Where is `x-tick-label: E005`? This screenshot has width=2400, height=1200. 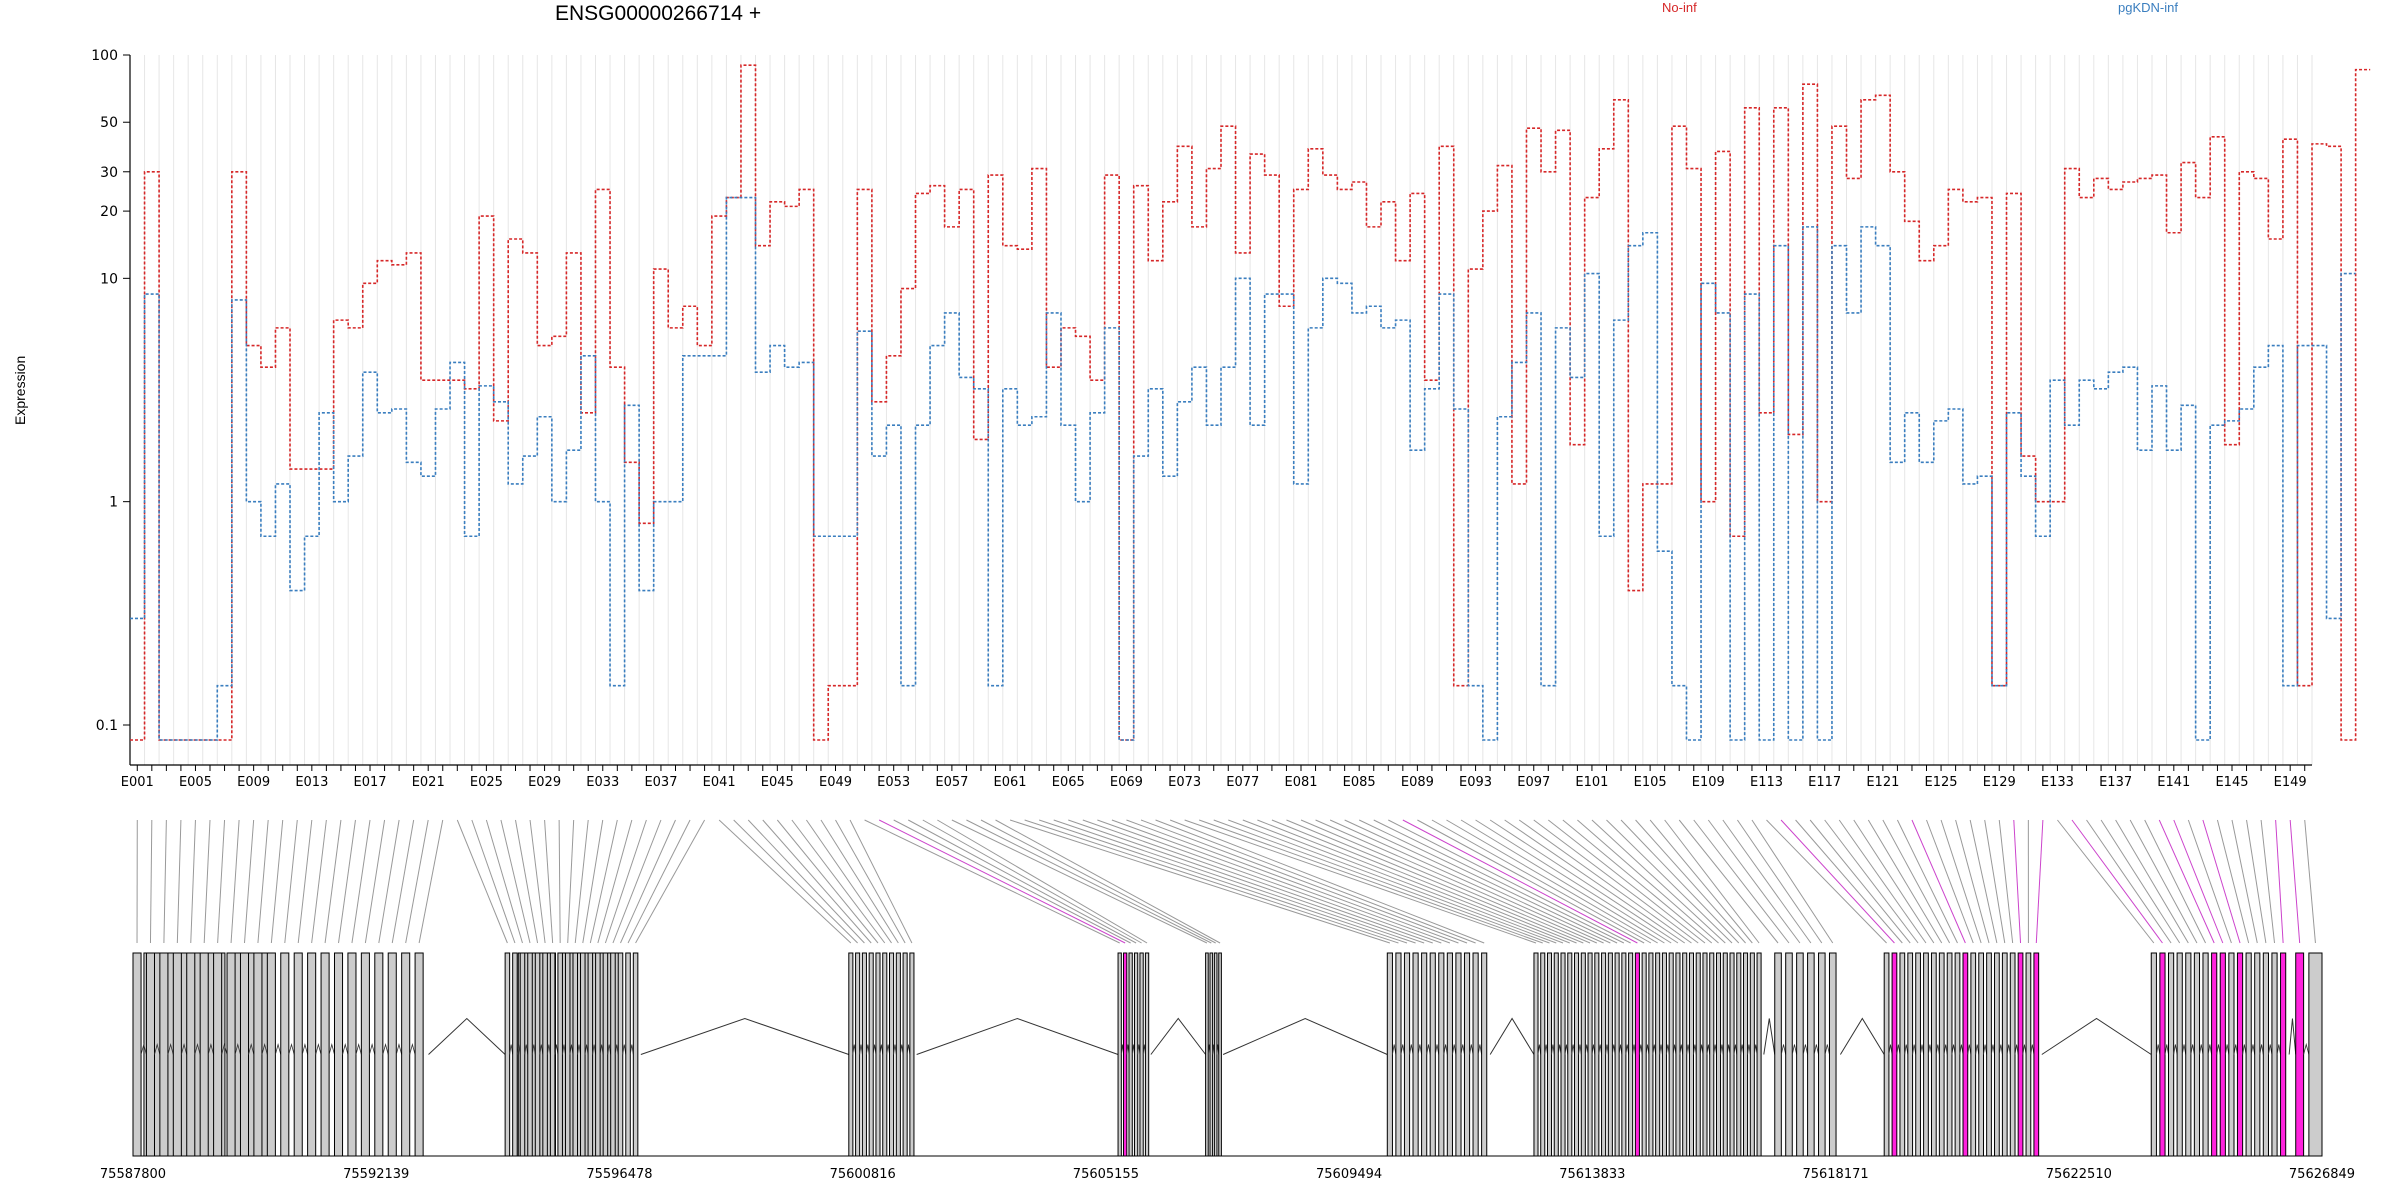 x-tick-label: E005 is located at coordinates (195, 782).